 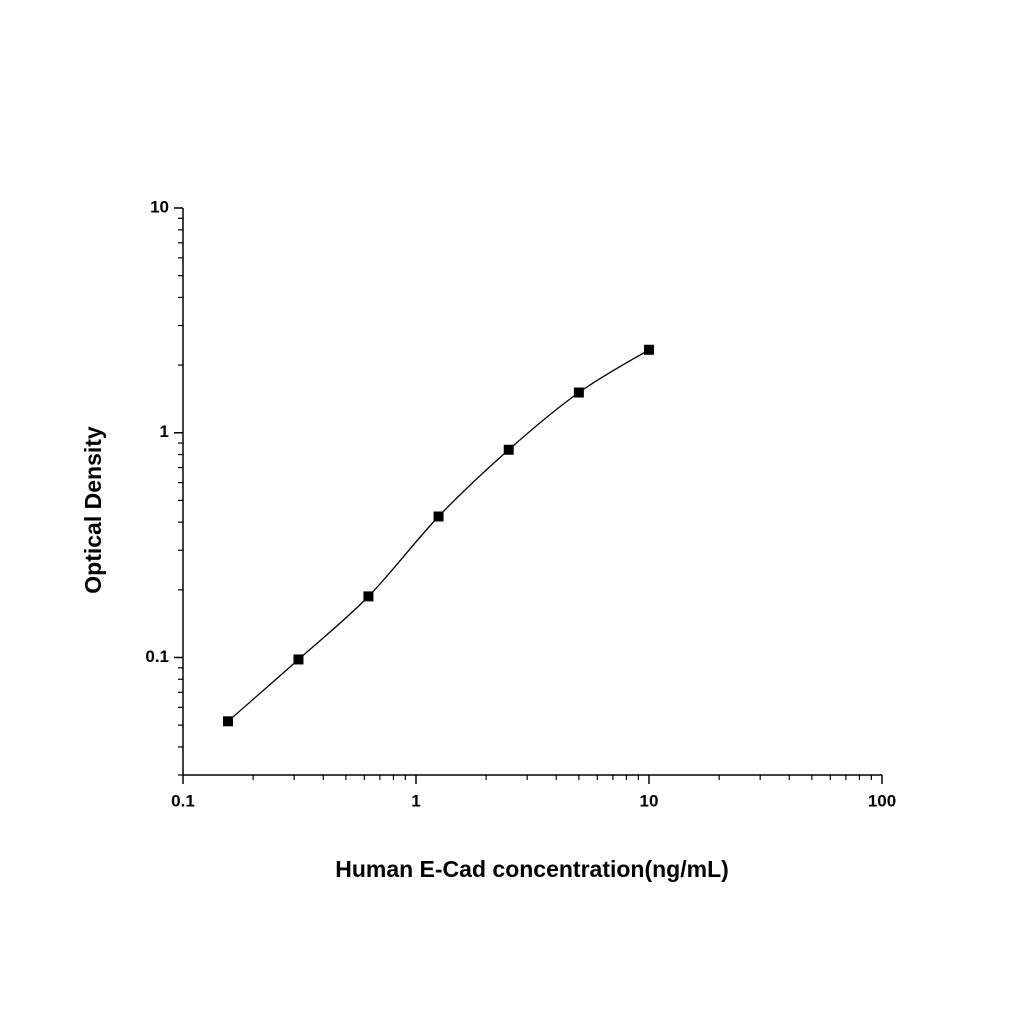 What do you see at coordinates (159, 206) in the screenshot?
I see `y-tick-label: 10` at bounding box center [159, 206].